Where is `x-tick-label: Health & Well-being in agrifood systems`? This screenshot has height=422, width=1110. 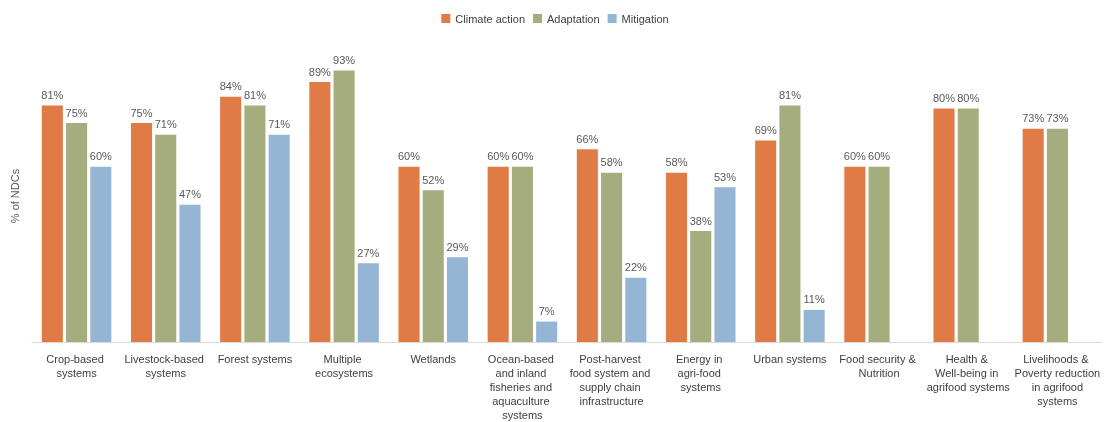
x-tick-label: Health & Well-being in agrifood systems is located at coordinates (968, 373).